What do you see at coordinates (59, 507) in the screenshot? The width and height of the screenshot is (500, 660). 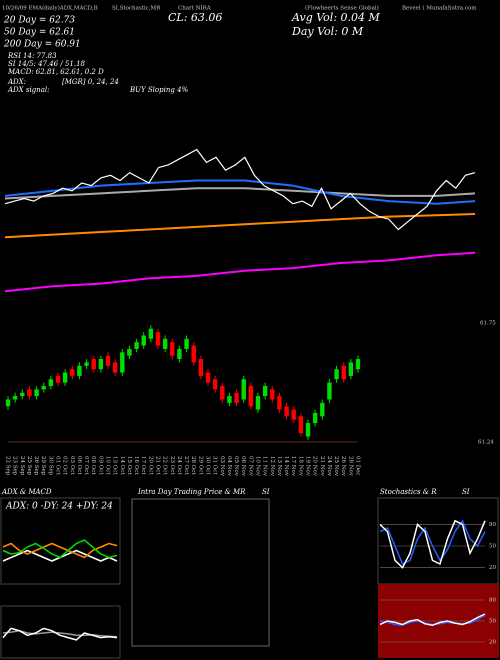 I see `panel-subtitle: ADX: 0 -DY: 24 +DY: 24` at bounding box center [59, 507].